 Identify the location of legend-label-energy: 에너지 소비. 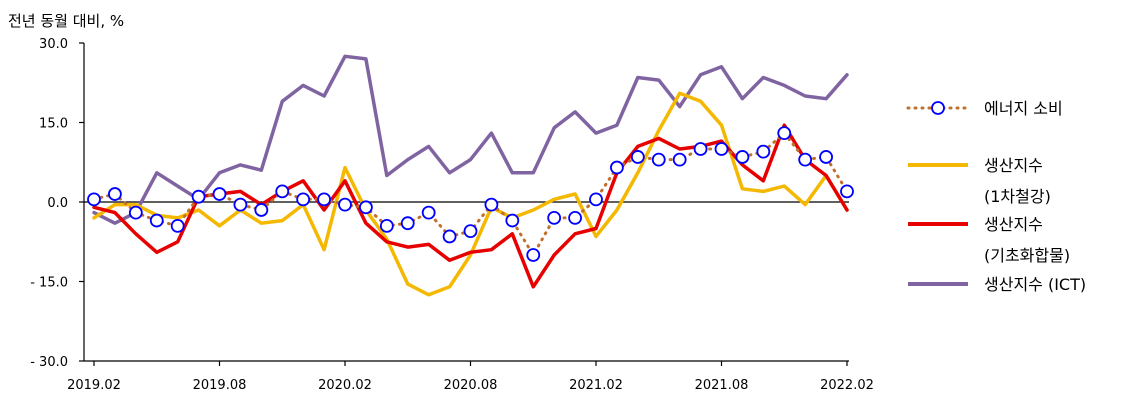
(1023, 108).